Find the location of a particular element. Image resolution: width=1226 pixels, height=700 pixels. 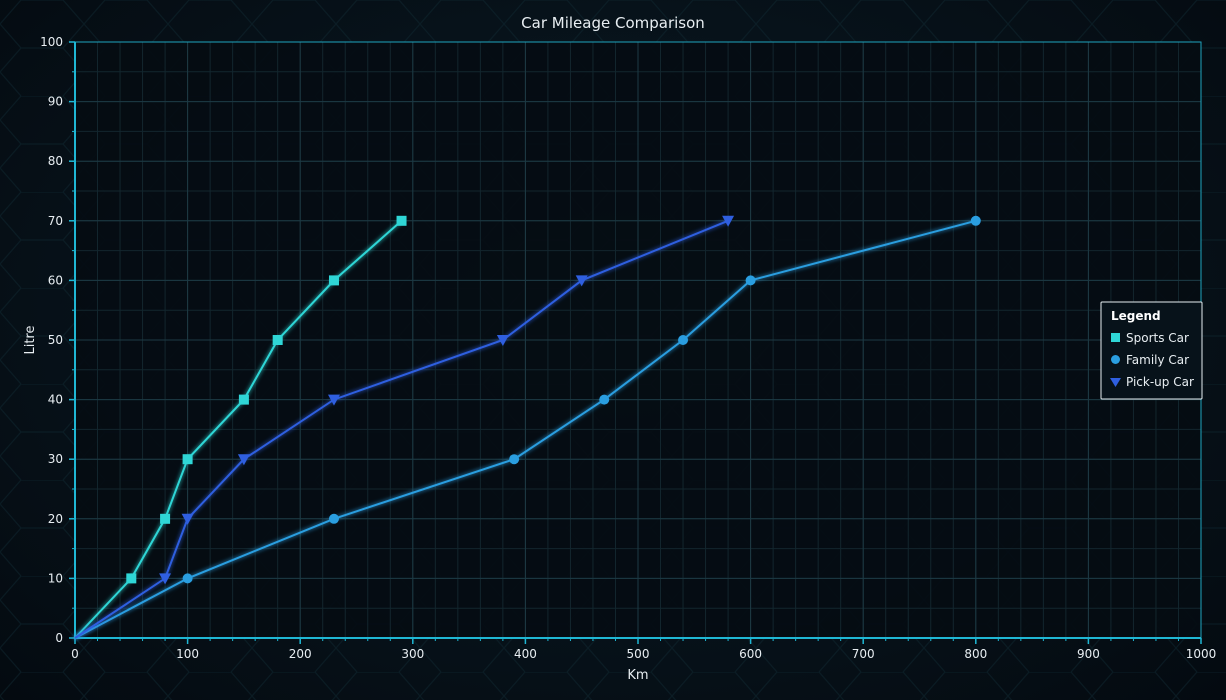

y-tick-label: 0 is located at coordinates (59, 638).